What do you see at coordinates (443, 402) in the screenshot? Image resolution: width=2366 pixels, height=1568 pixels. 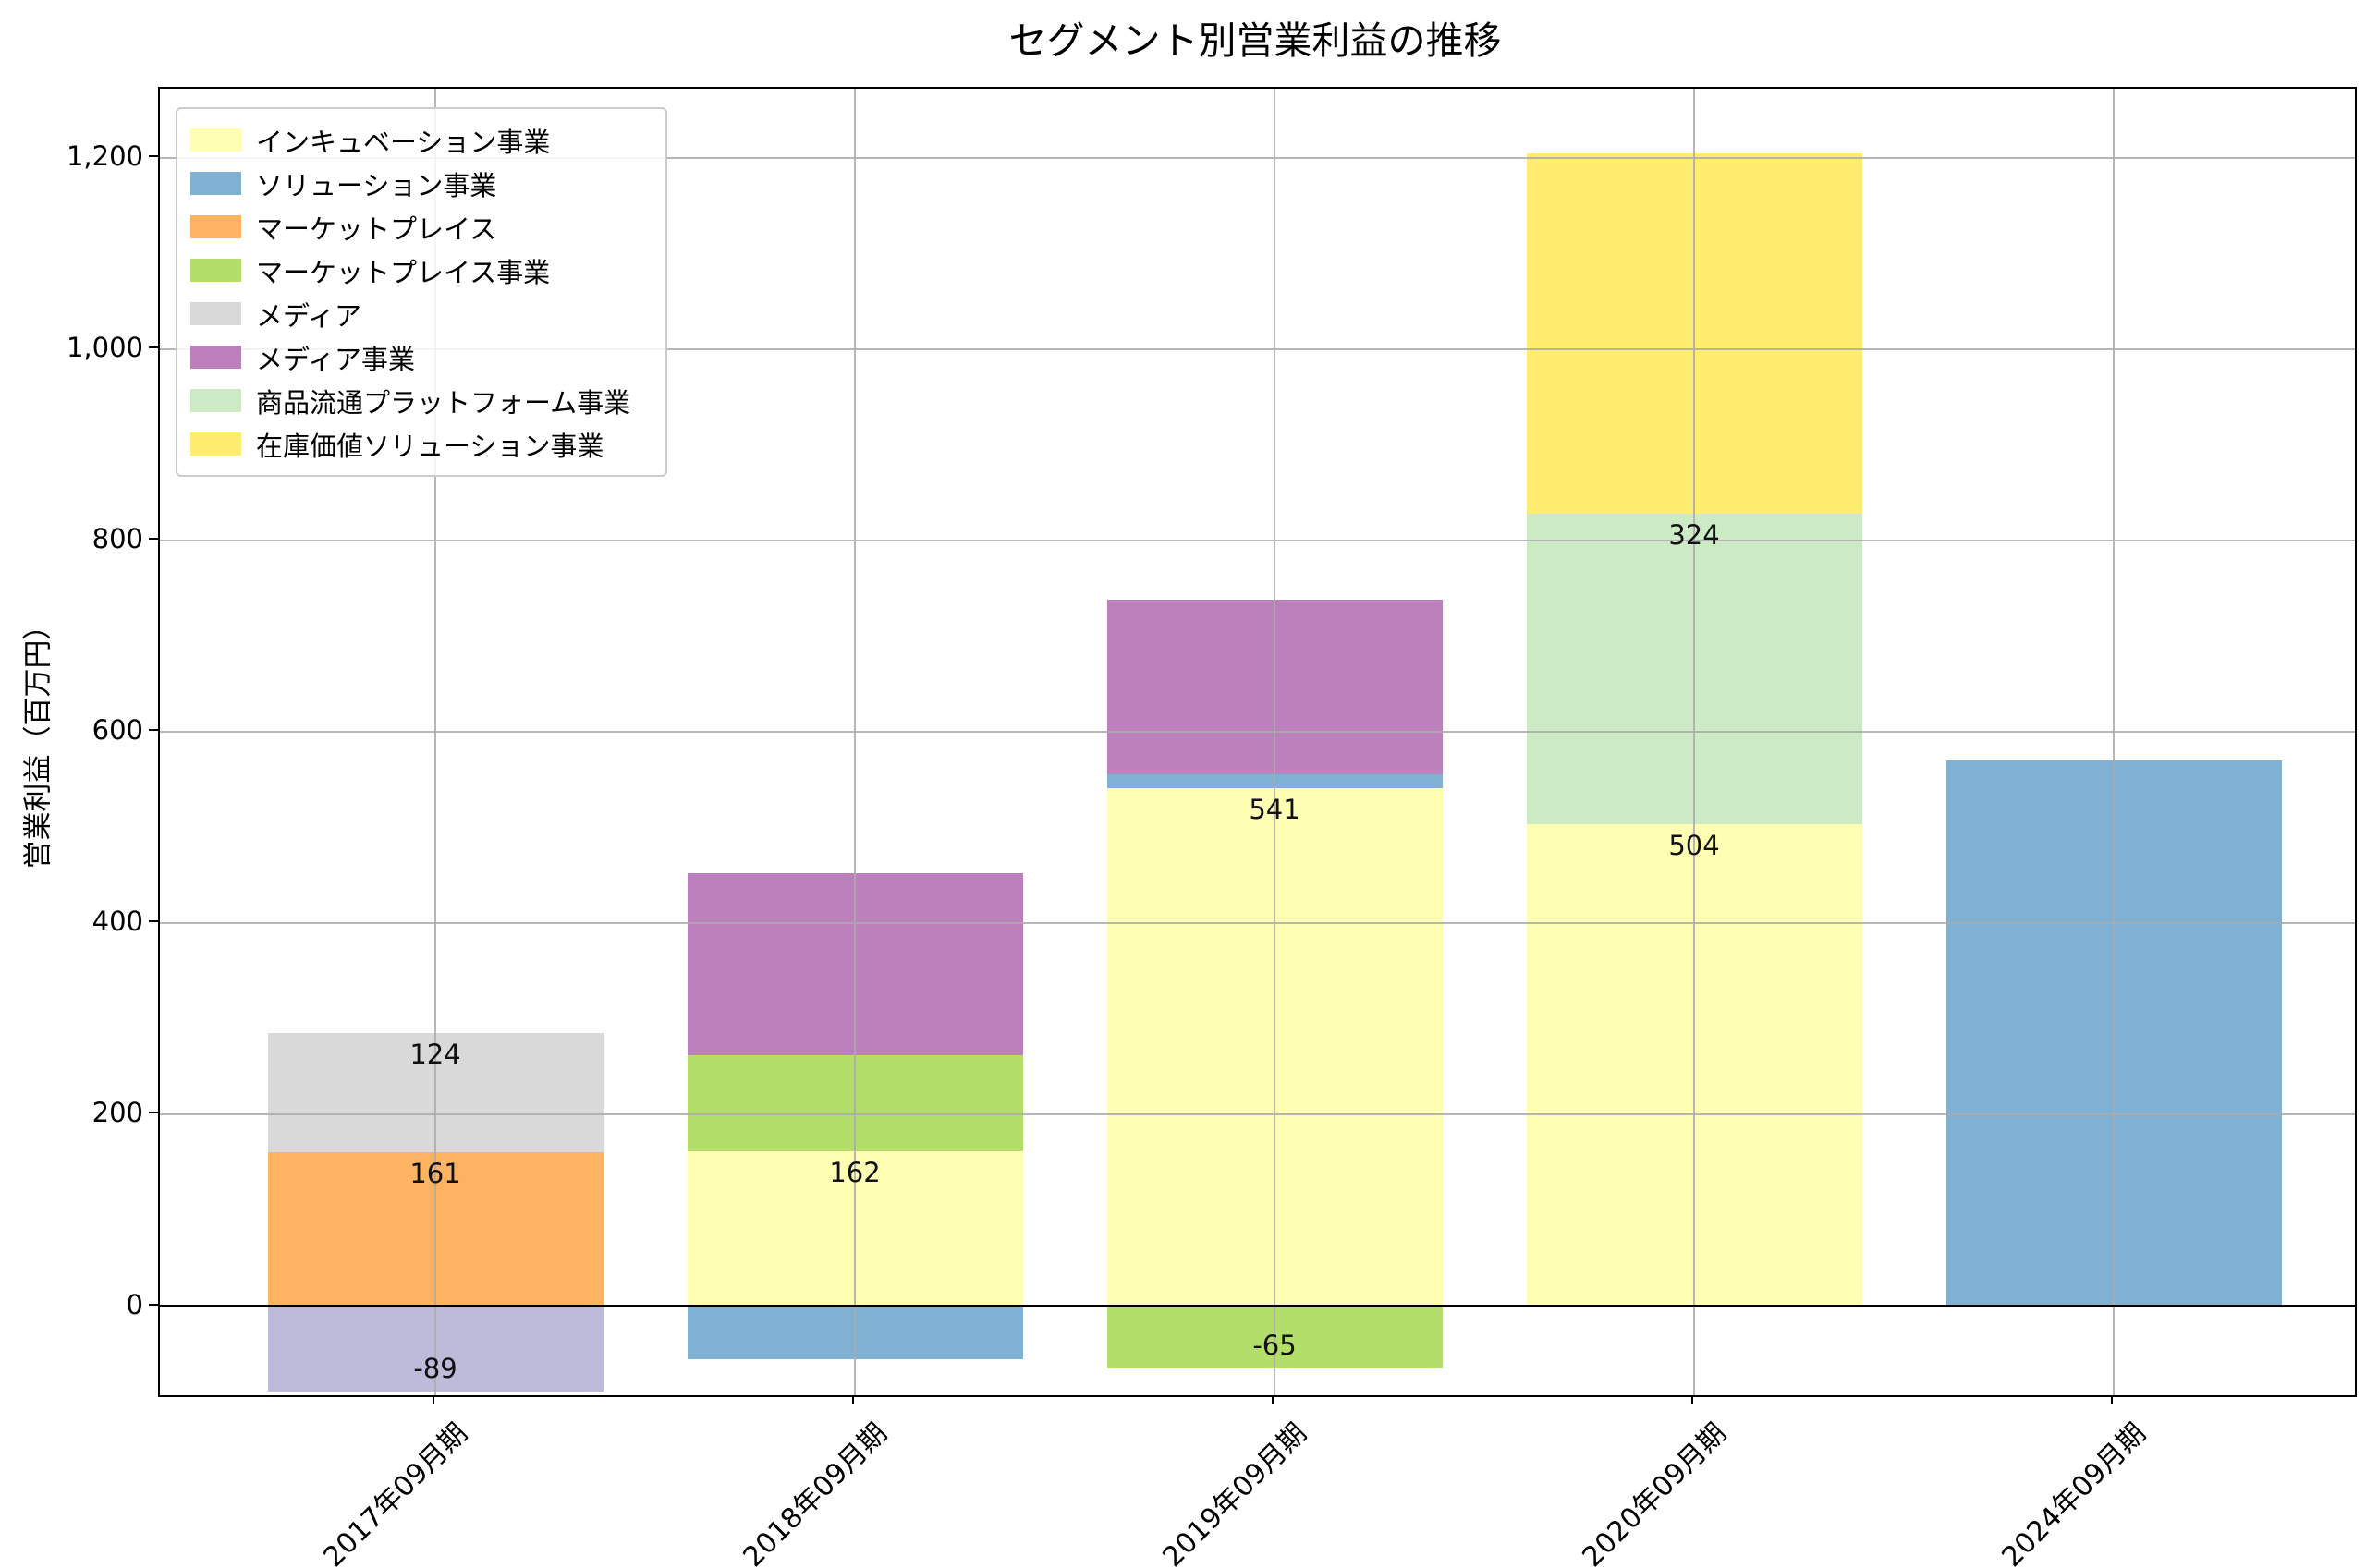 I see `legend-label: 商品流通プラットフォーム事業` at bounding box center [443, 402].